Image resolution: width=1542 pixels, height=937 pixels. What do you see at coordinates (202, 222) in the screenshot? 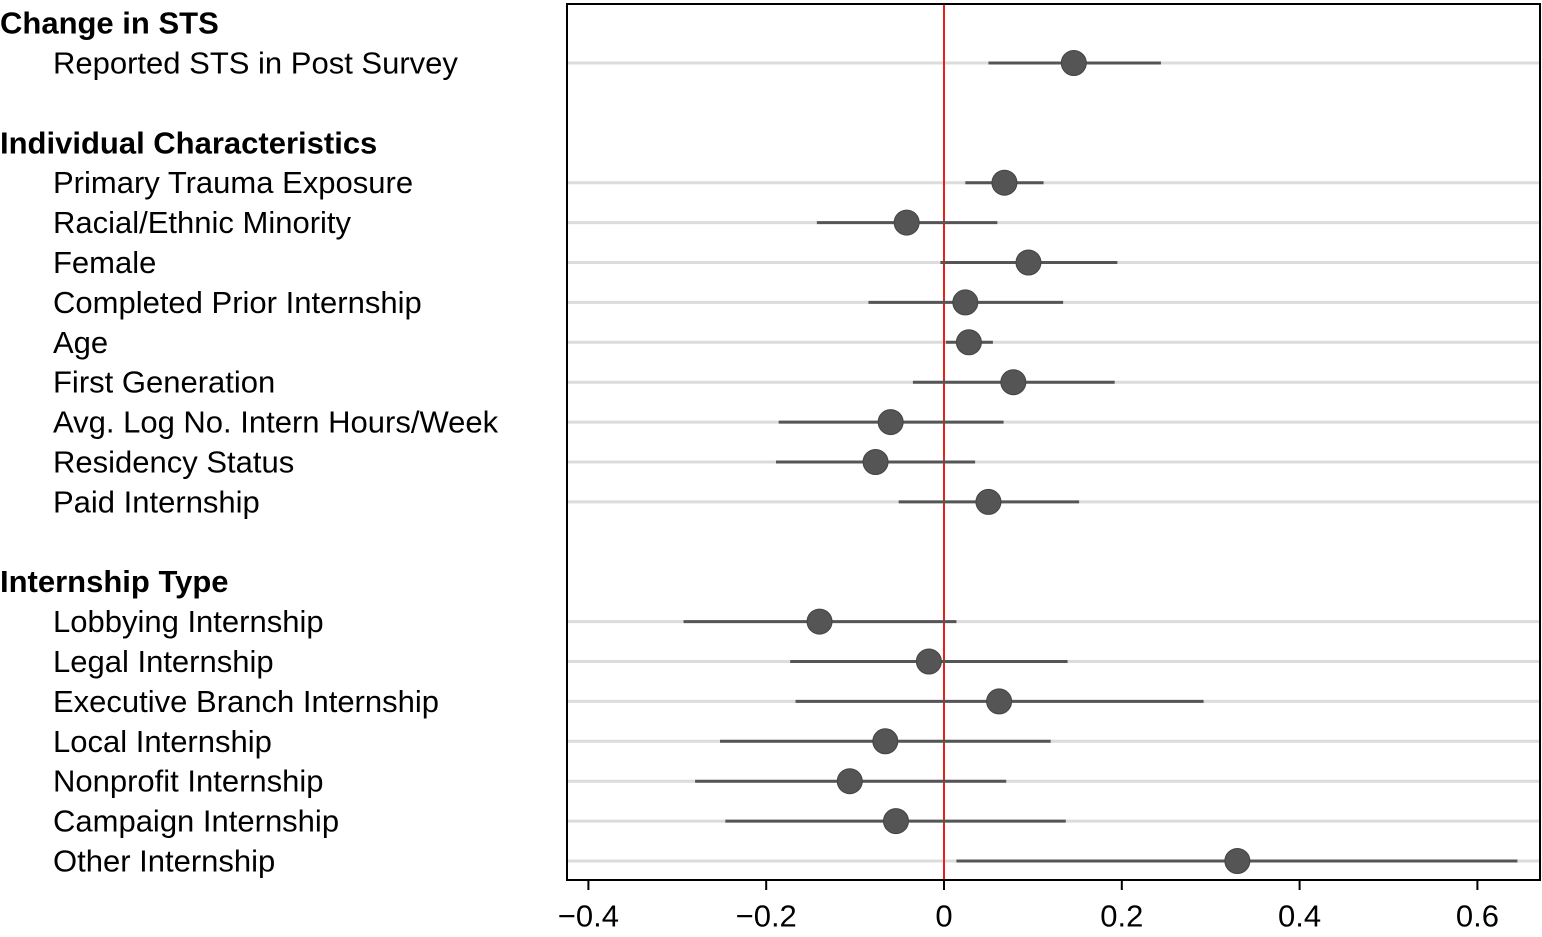
I see `row-label: Racial/Ethnic Minority` at bounding box center [202, 222].